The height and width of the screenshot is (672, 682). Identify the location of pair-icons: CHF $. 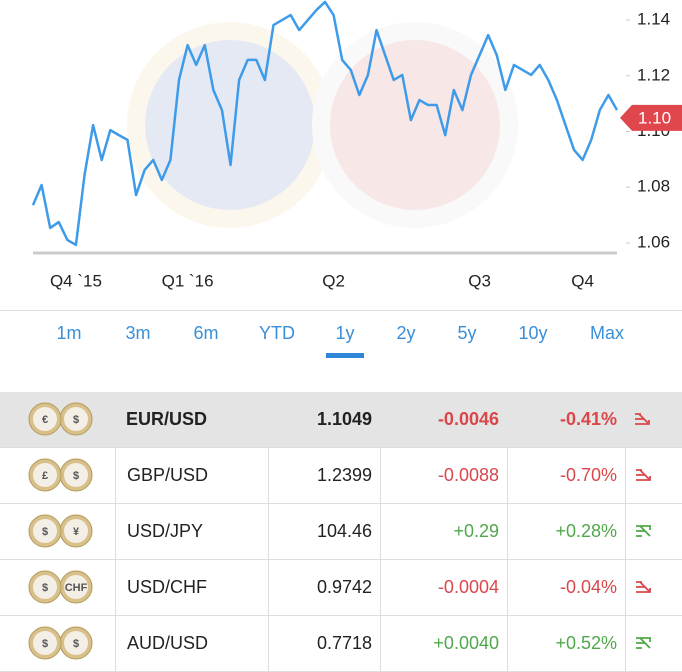
(60, 587).